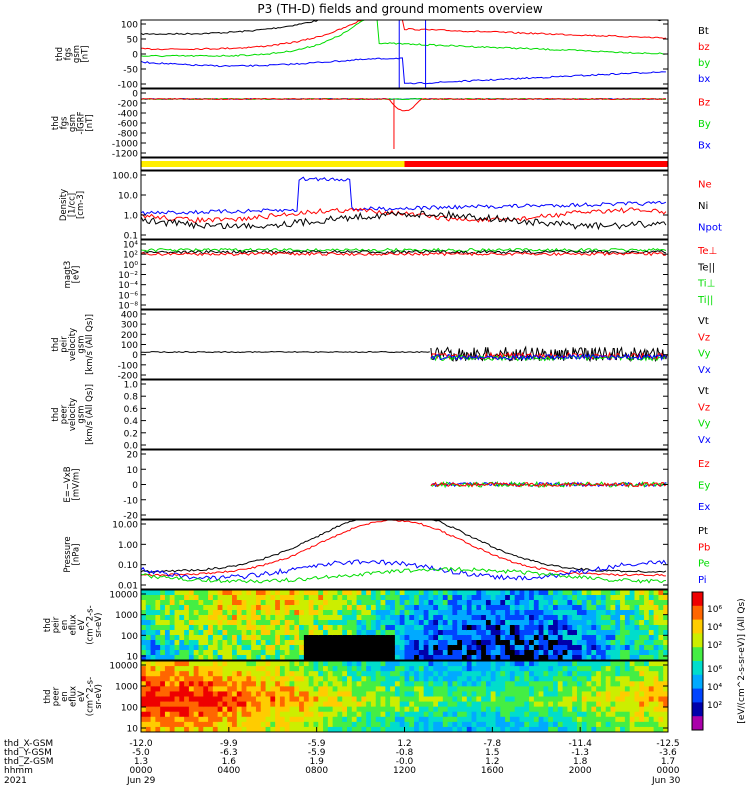 The image size is (750, 800). What do you see at coordinates (135, 95) in the screenshot?
I see `y-tick-label: 0` at bounding box center [135, 95].